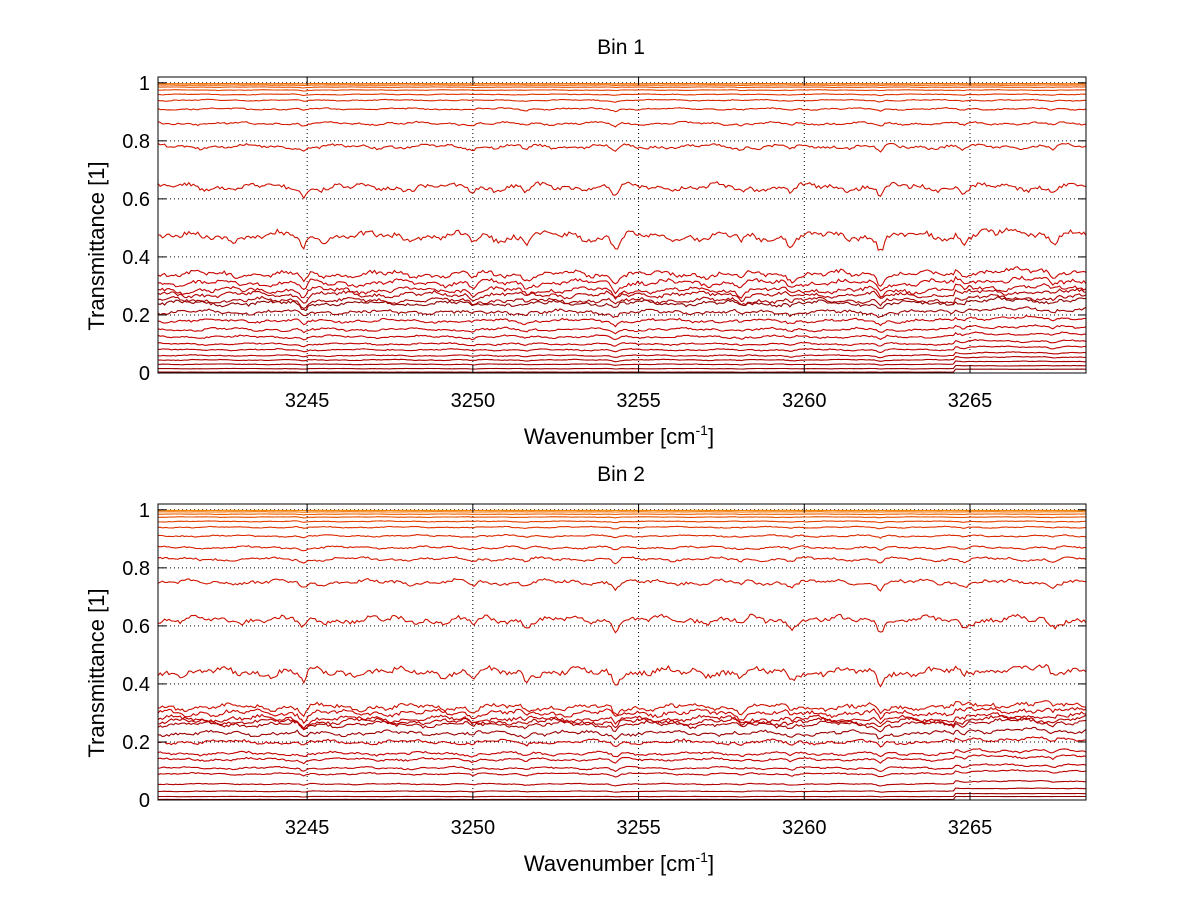  Describe the element at coordinates (621, 474) in the screenshot. I see `chart-title: Bin 2` at that location.